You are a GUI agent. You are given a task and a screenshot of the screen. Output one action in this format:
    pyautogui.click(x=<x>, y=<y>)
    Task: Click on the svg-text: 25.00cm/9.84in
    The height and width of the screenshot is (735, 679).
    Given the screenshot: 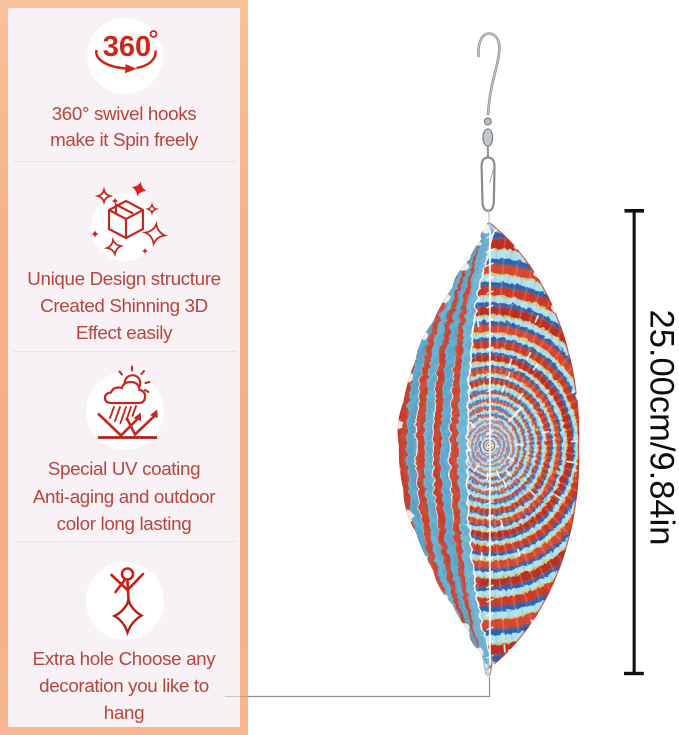 What is the action you would take?
    pyautogui.click(x=661, y=428)
    